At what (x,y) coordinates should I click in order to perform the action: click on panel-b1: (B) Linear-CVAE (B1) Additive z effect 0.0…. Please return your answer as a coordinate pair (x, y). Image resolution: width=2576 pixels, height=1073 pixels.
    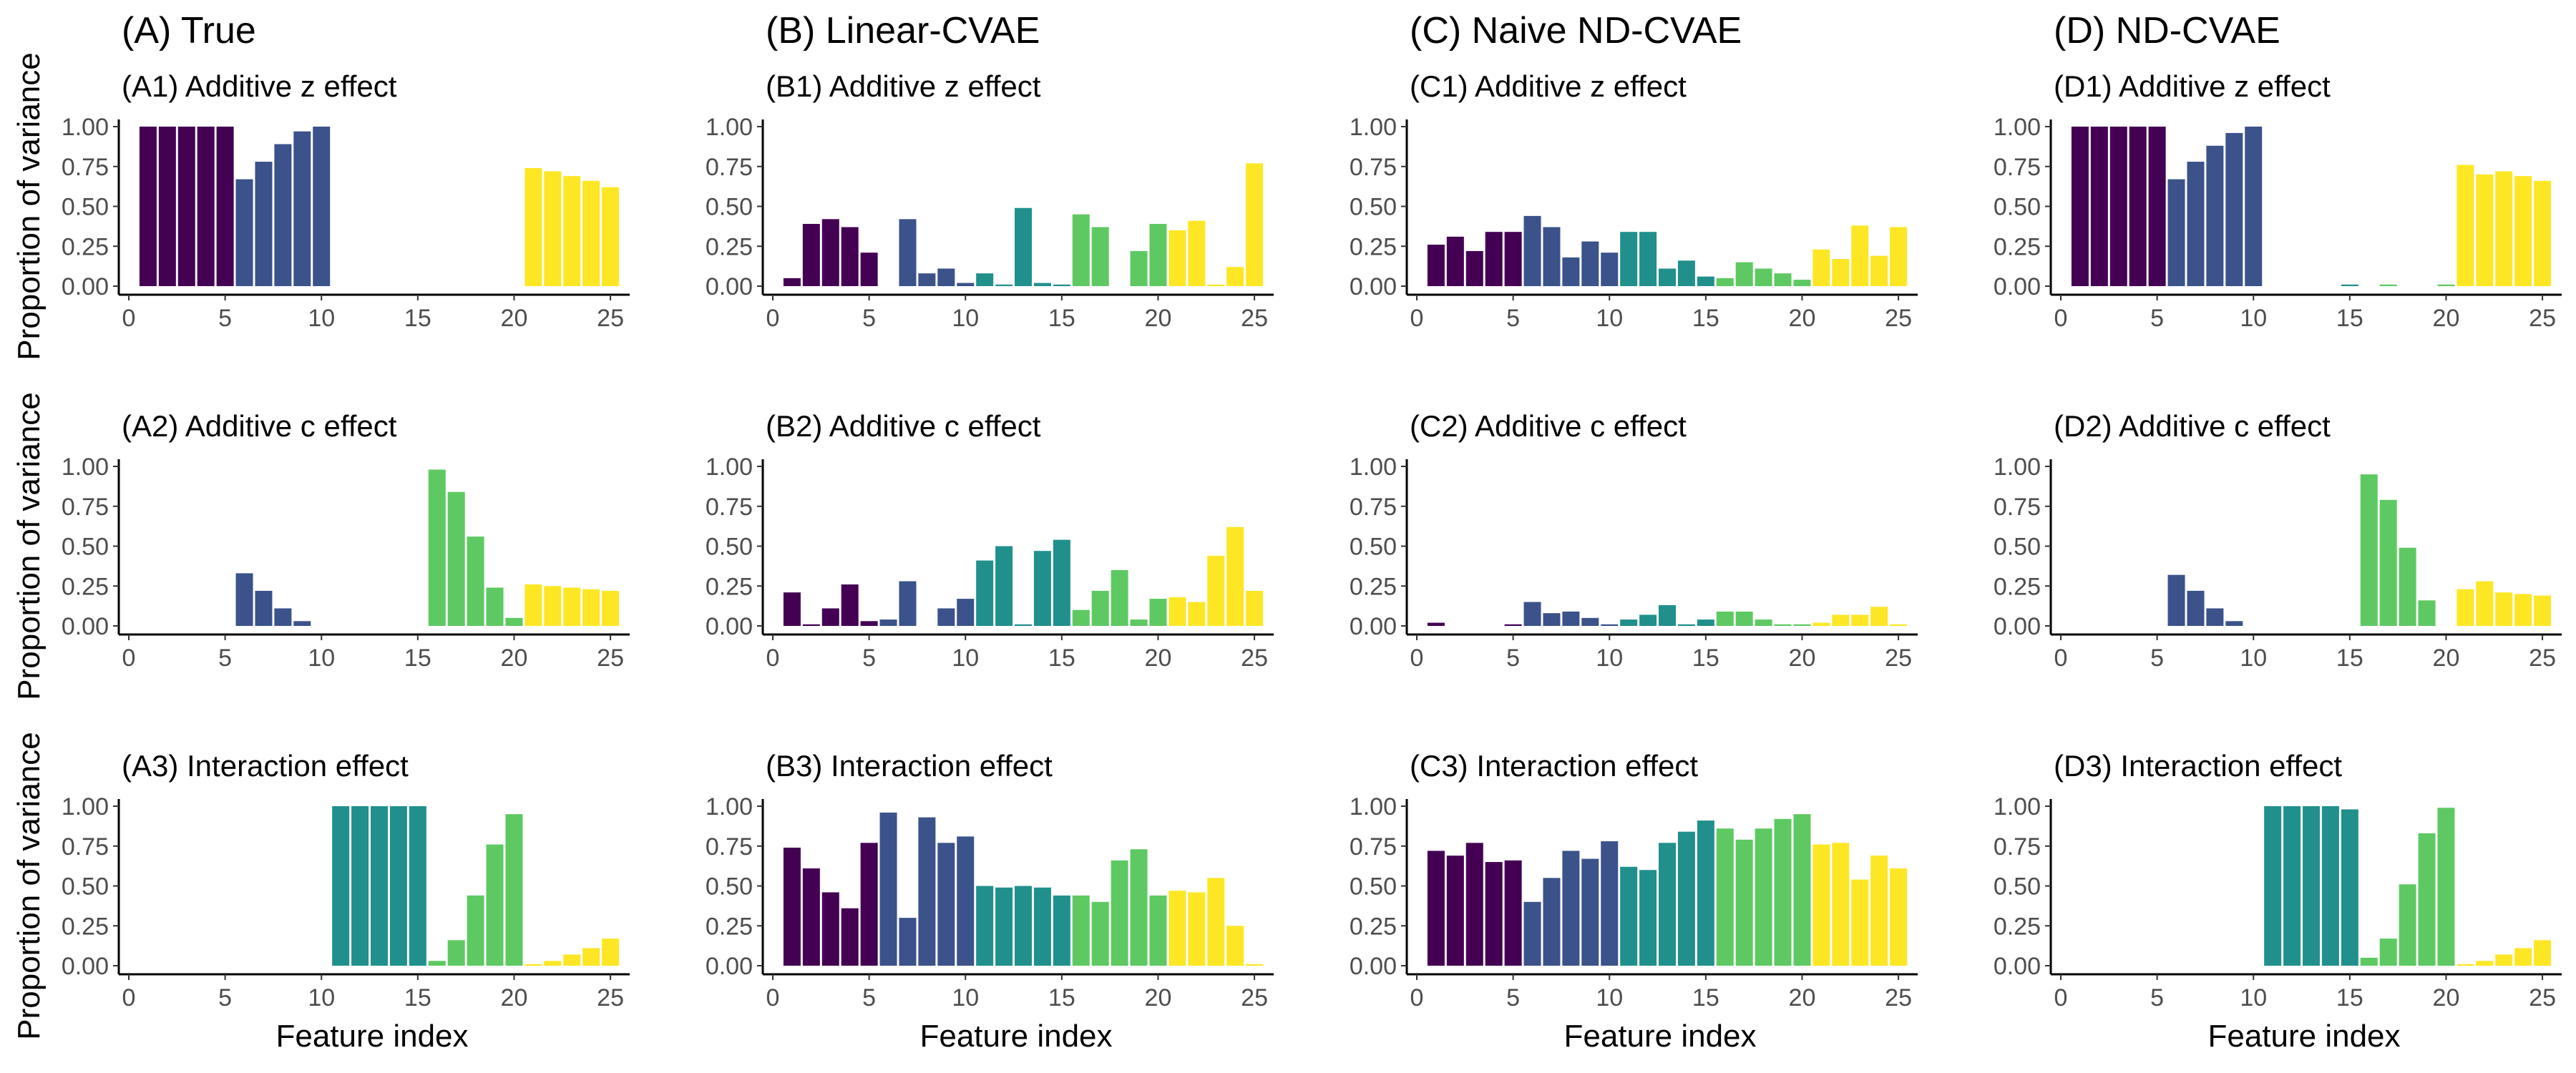
    Looking at the image, I should click on (990, 171).